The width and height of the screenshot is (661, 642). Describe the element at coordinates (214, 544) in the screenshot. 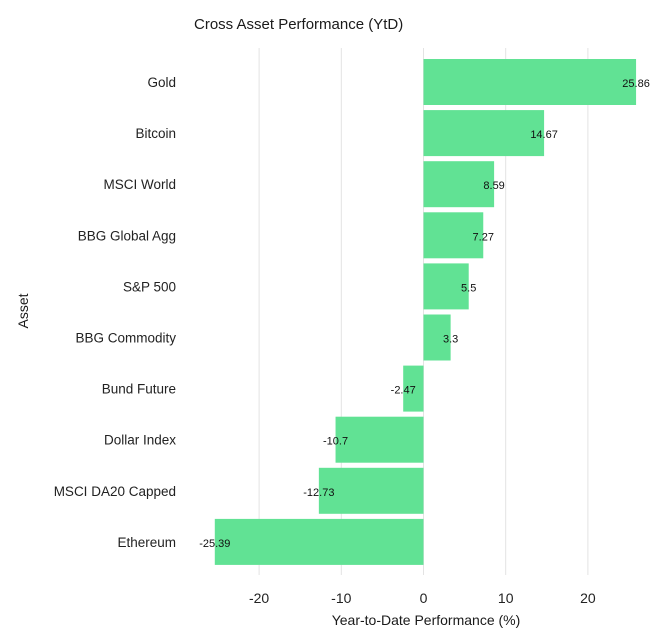

I see `data-label: -25.39` at that location.